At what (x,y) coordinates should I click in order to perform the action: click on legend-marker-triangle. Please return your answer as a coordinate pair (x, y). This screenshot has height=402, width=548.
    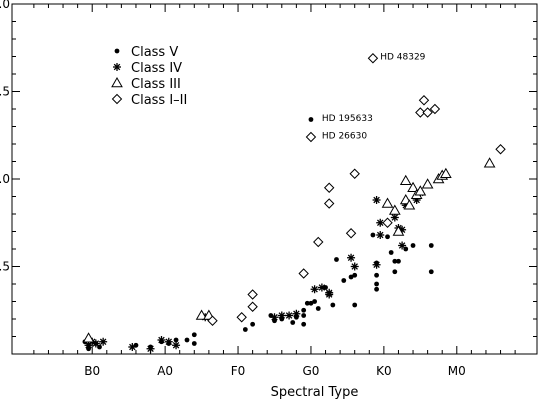
    Looking at the image, I should click on (117, 82).